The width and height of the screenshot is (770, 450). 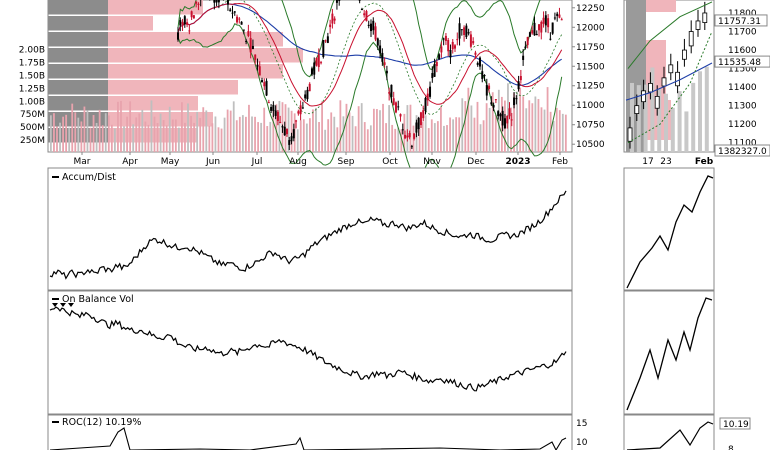 I want to click on roc-value-tag, so click(x=735, y=423).